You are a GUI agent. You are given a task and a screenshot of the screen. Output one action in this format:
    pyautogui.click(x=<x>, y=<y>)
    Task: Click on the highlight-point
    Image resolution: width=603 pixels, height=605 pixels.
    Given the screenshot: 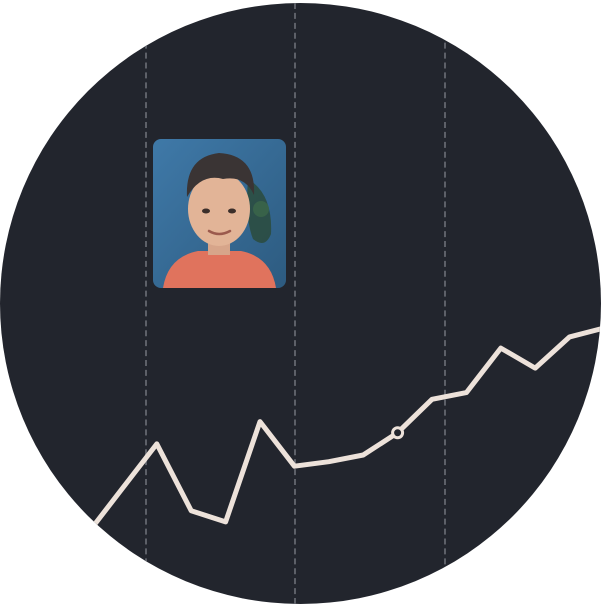 What is the action you would take?
    pyautogui.click(x=398, y=433)
    